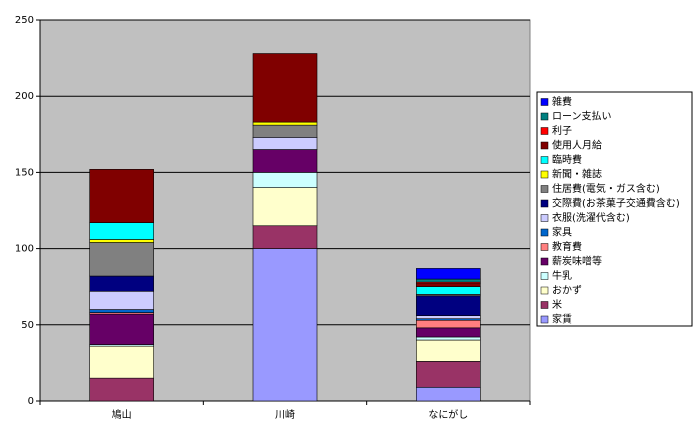 The height and width of the screenshot is (440, 700). Describe the element at coordinates (24, 172) in the screenshot. I see `y-tick-label: 150` at that location.